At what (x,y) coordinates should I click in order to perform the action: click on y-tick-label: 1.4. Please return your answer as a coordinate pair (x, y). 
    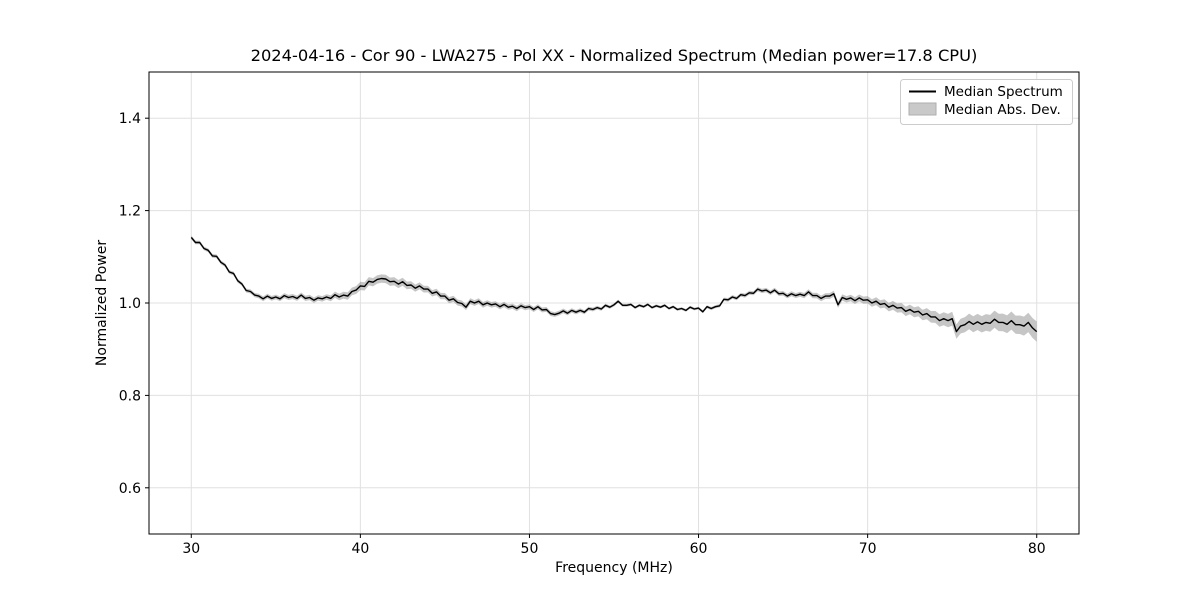
    Looking at the image, I should click on (130, 119).